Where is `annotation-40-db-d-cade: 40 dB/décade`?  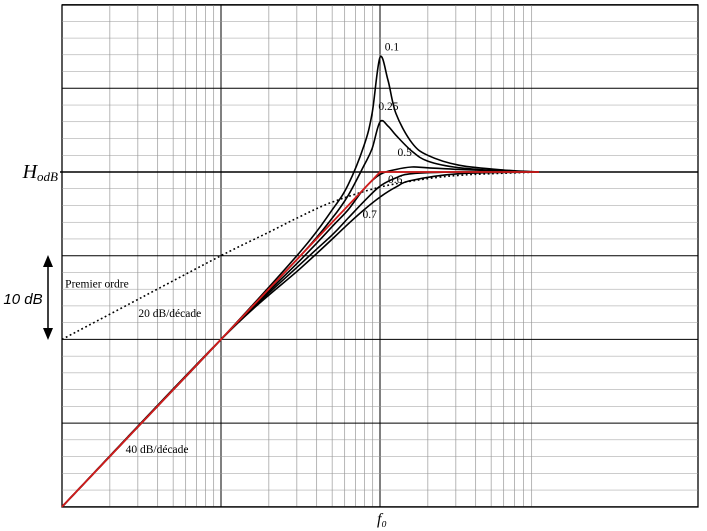
annotation-40-db-d-cade: 40 dB/décade is located at coordinates (157, 450).